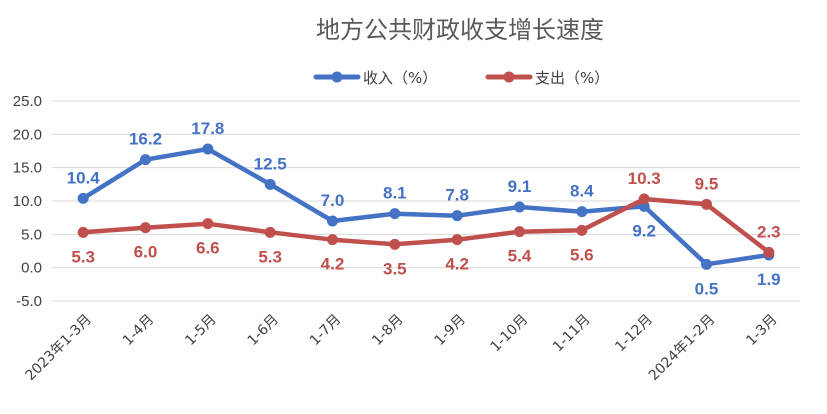 This screenshot has height=414, width=827. I want to click on y-tick-label: 10.0, so click(27, 201).